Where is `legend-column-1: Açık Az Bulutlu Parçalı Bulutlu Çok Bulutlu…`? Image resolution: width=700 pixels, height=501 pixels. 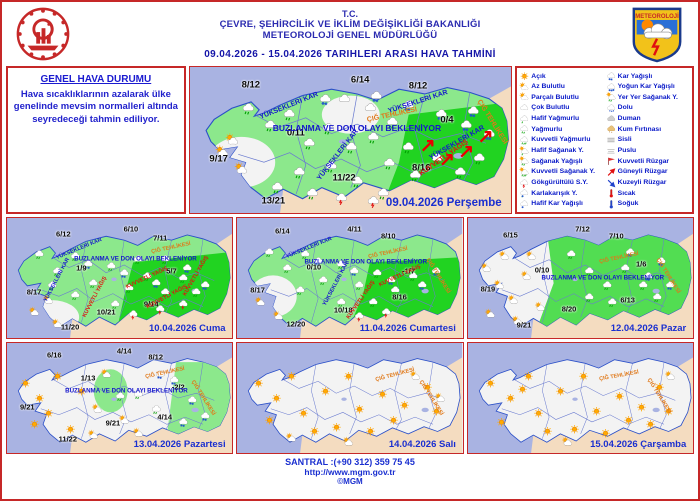
legend-column-1: Açık Az Bulutlu Parçalı Bulutlu Çok Bulutlu… is located at coordinates (561, 140).